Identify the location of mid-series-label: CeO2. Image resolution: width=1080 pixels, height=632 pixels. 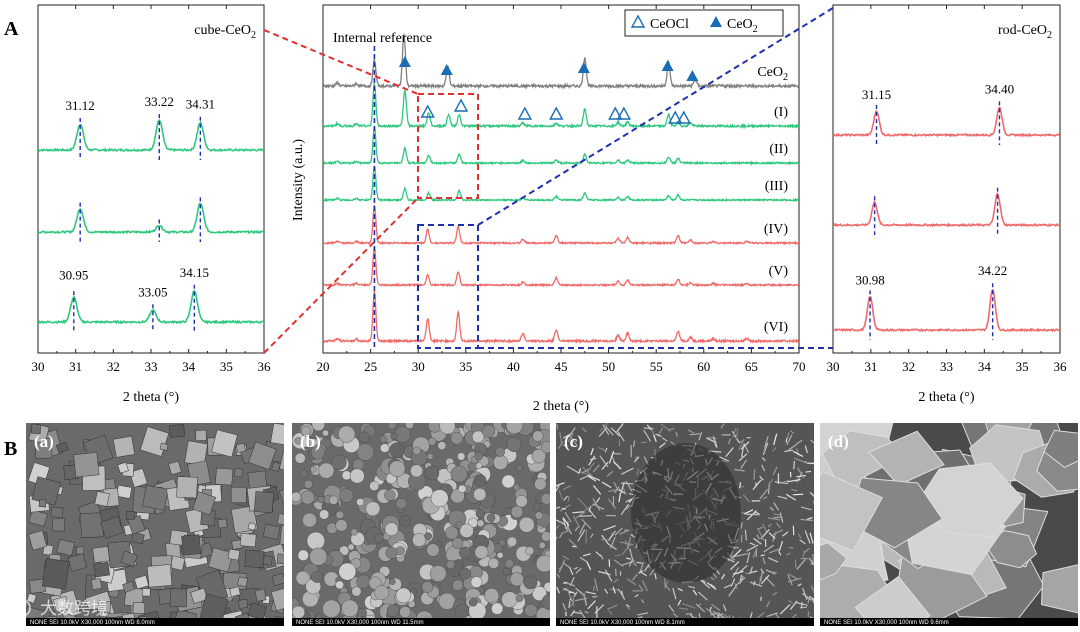
(772, 74).